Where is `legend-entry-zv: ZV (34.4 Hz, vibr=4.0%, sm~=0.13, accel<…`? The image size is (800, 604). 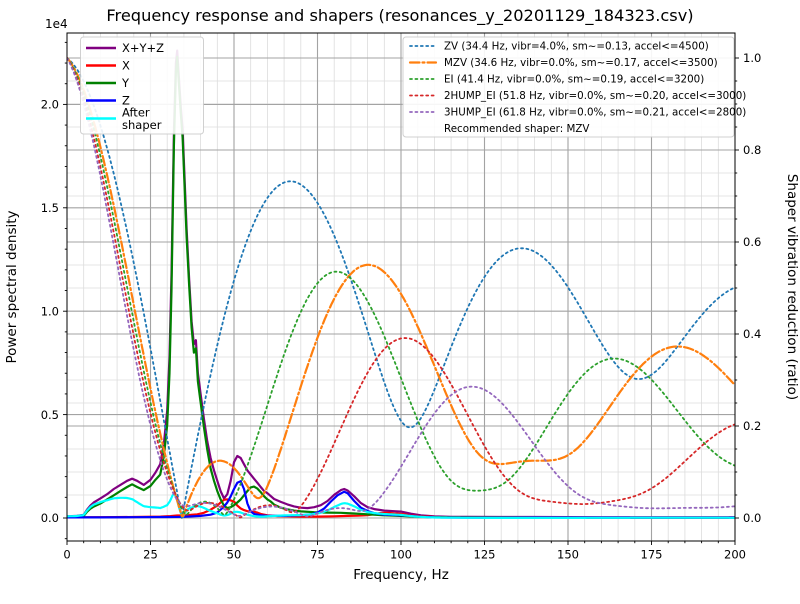 legend-entry-zv: ZV (34.4 Hz, vibr=4.0%, sm~=0.13, accel<… is located at coordinates (559, 47).